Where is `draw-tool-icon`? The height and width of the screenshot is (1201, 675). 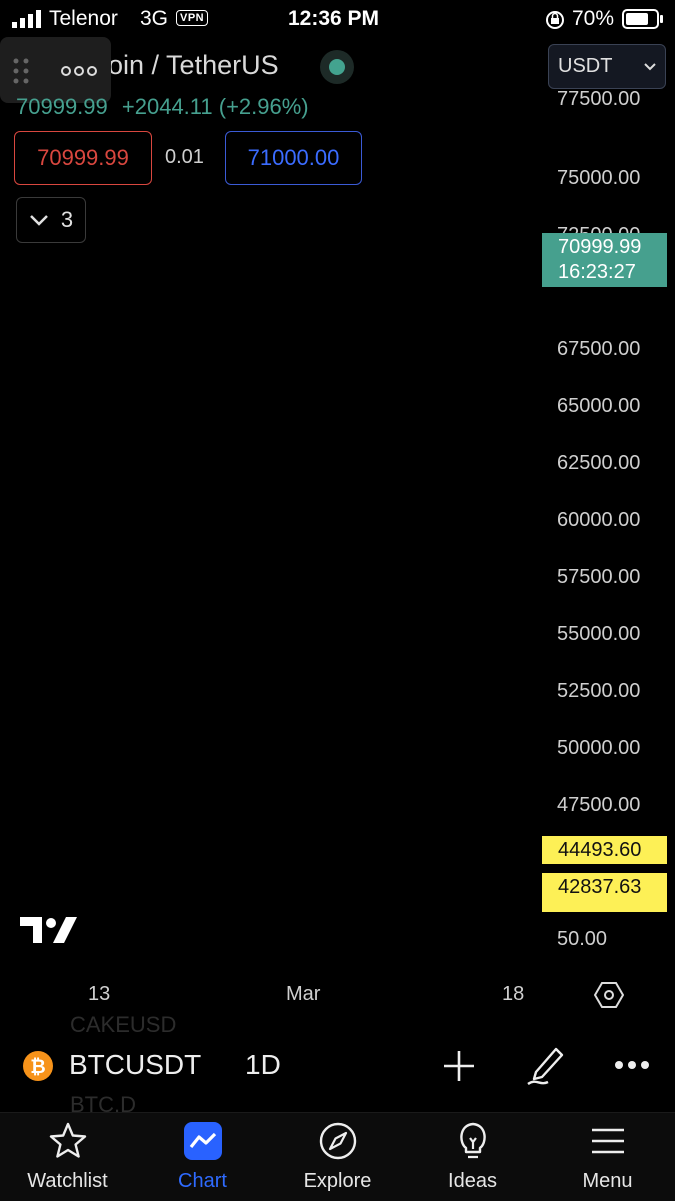 draw-tool-icon is located at coordinates (546, 1065).